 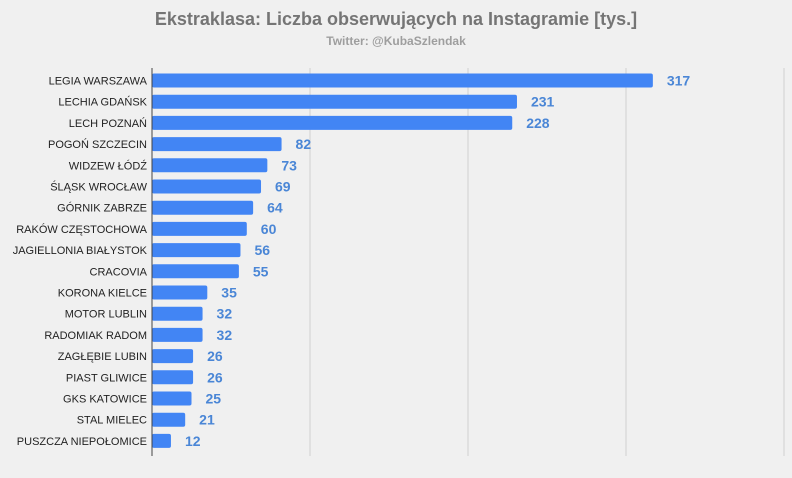 What do you see at coordinates (261, 271) in the screenshot?
I see `value-label: 55` at bounding box center [261, 271].